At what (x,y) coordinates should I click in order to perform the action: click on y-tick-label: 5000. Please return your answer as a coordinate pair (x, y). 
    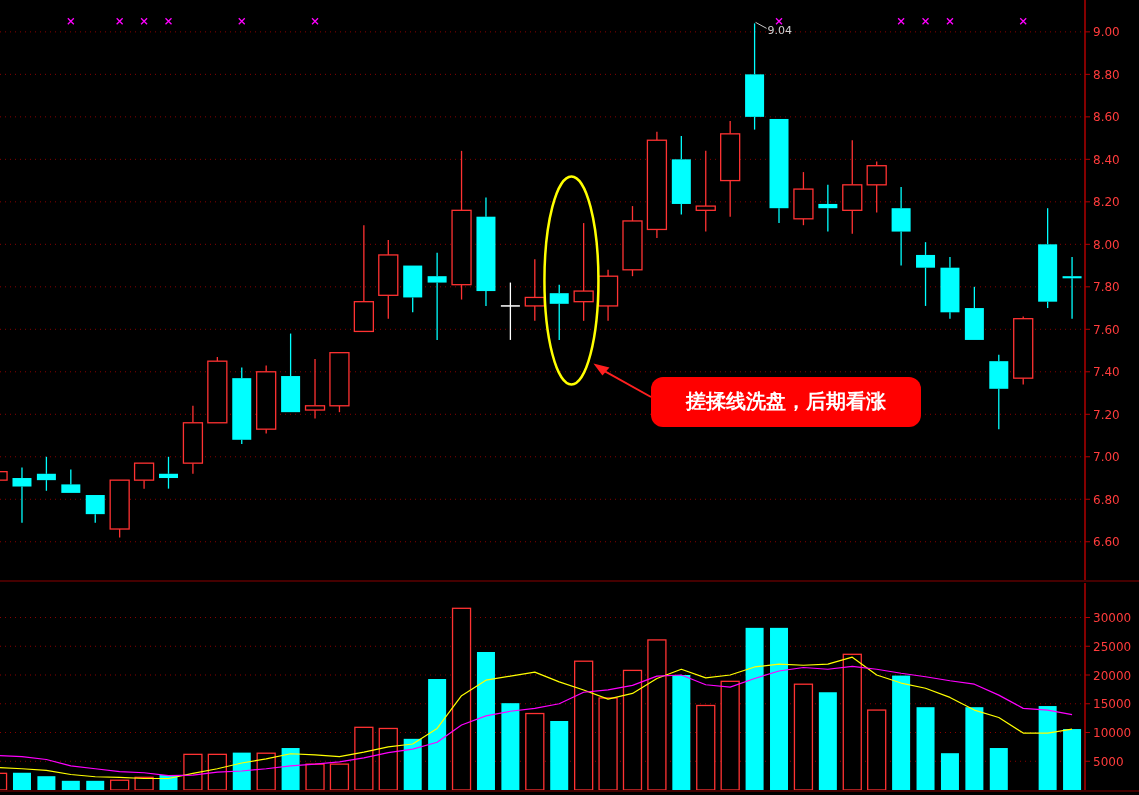
    Looking at the image, I should click on (1108, 761).